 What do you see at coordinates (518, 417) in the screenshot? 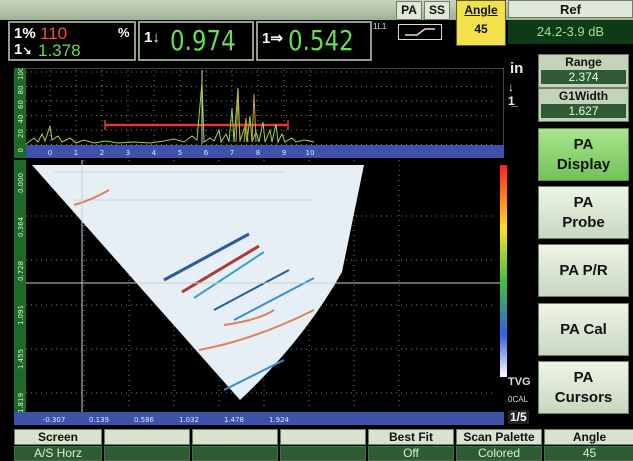
I see `page-indicator: 1/5` at bounding box center [518, 417].